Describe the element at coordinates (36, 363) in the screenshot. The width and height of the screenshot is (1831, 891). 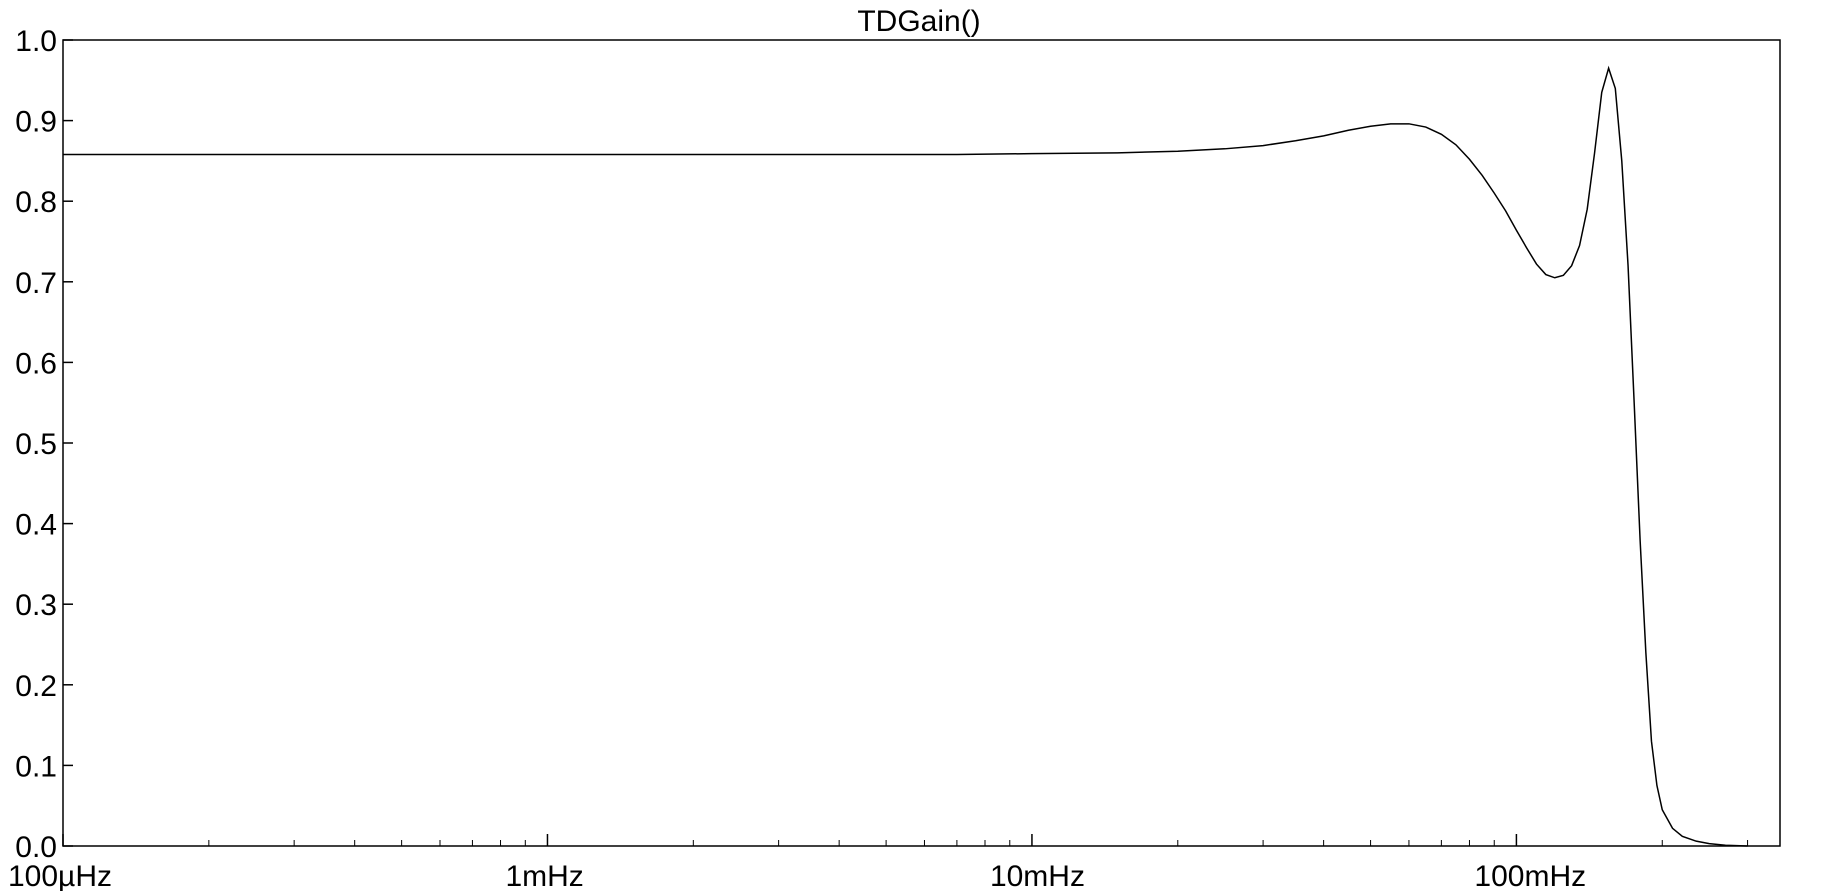
I see `y-tick-label: 0.6` at that location.